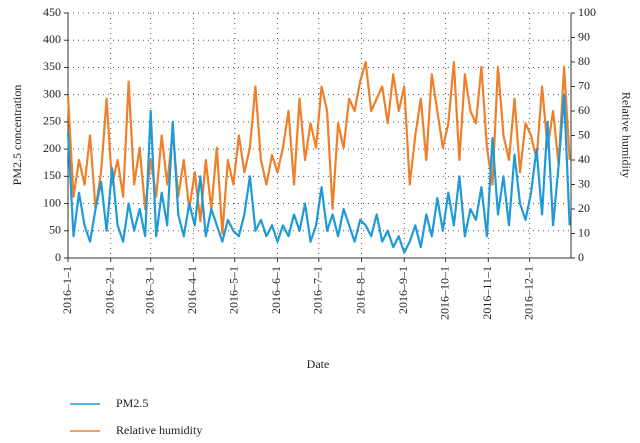  I want to click on y2-tick-label: 100, so click(587, 12).